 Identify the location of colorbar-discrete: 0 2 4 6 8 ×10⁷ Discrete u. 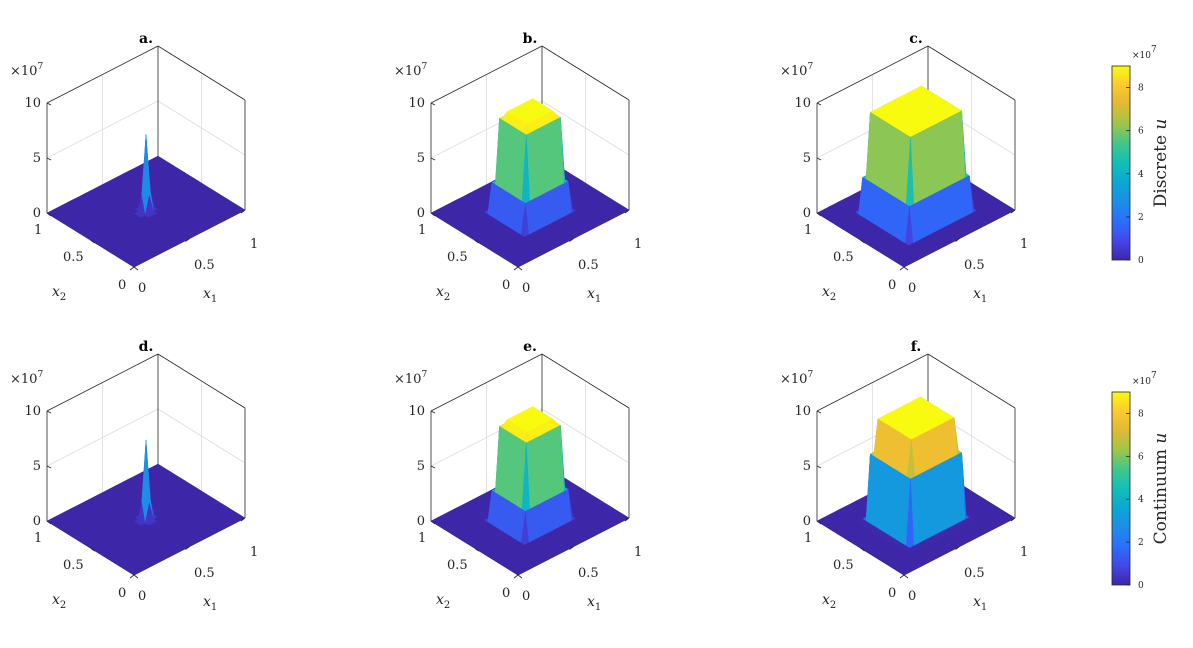
(1141, 155).